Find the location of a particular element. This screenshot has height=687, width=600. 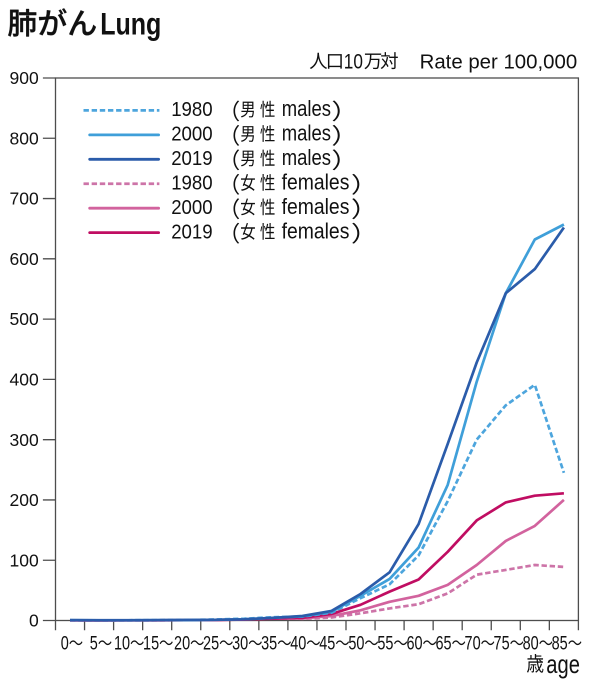

svg-text: 45 is located at coordinates (327, 643).